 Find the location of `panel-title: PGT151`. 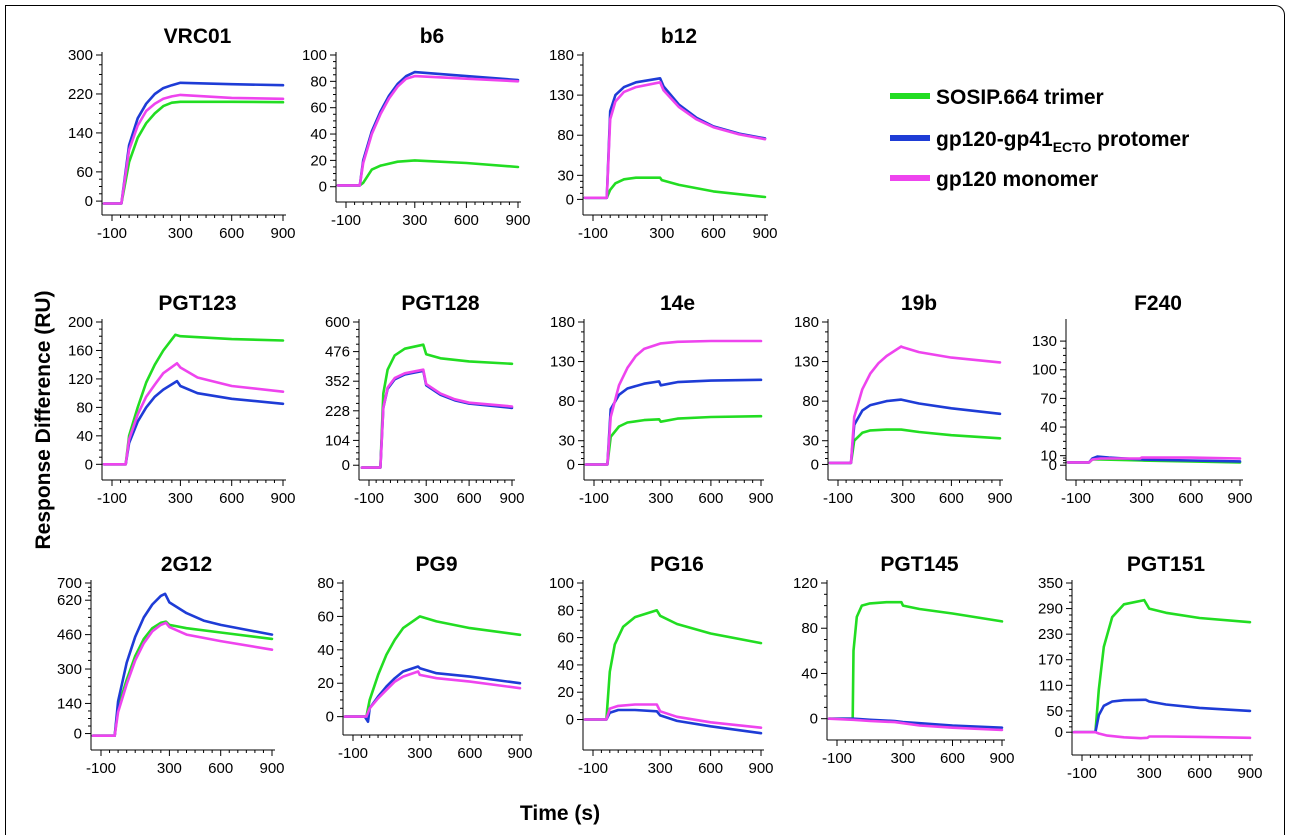

panel-title: PGT151 is located at coordinates (1166, 564).